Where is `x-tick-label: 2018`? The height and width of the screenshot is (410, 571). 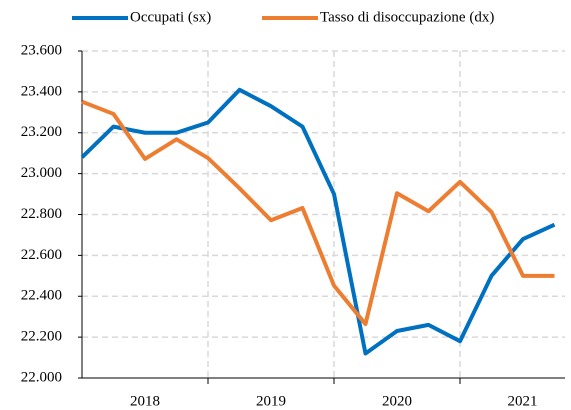 x-tick-label: 2018 is located at coordinates (145, 401).